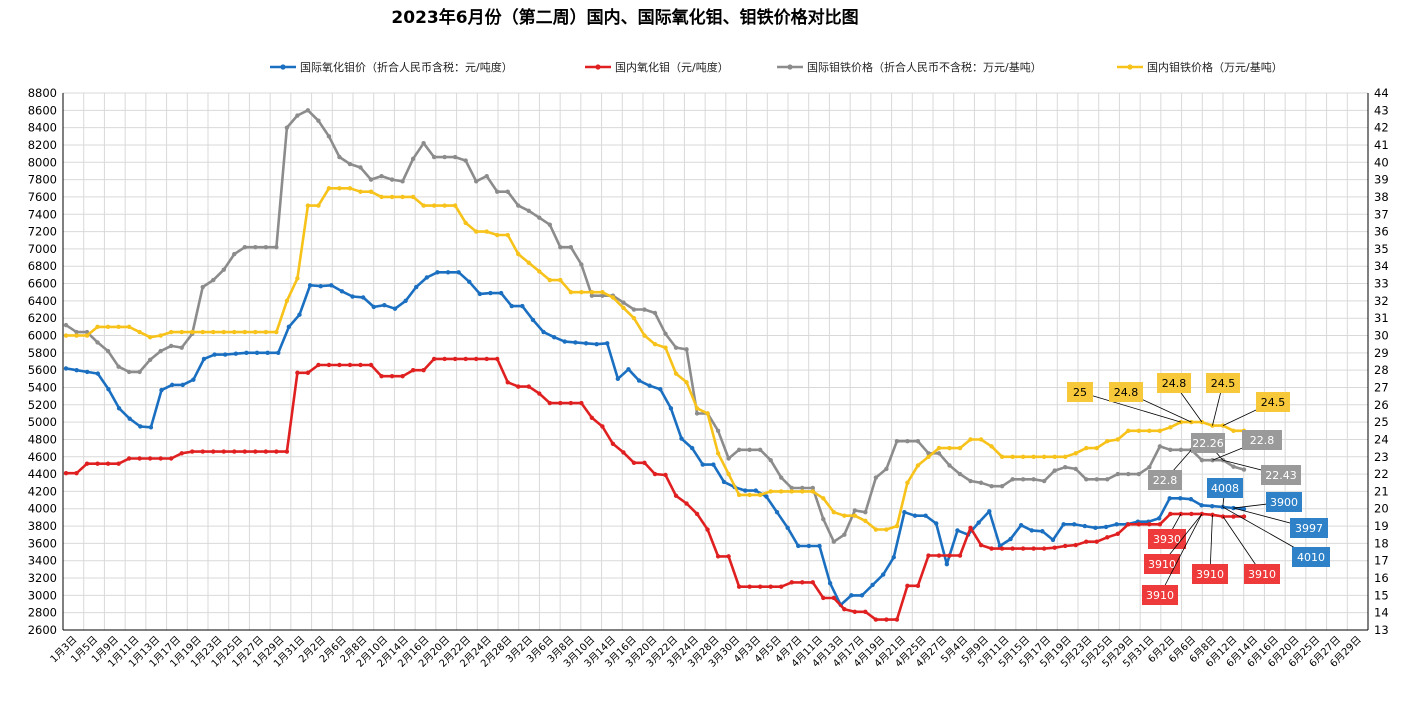 This screenshot has width=1414, height=714. What do you see at coordinates (42, 180) in the screenshot?
I see `y-left-tick-label: 7800` at bounding box center [42, 180].